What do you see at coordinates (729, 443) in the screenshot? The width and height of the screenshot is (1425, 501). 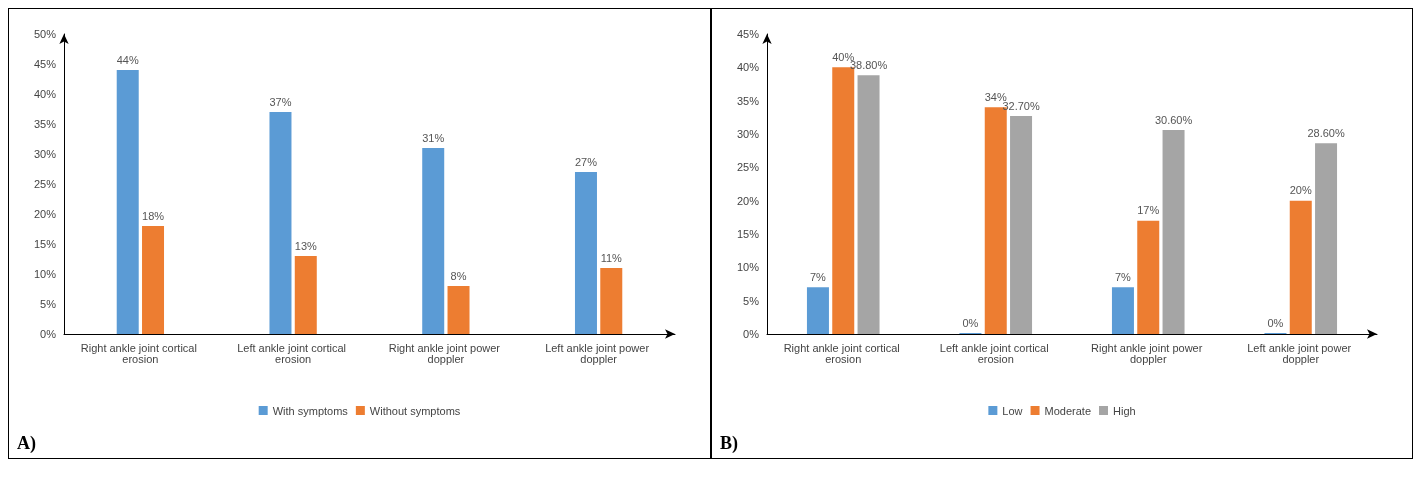 I see `text: B)` at bounding box center [729, 443].